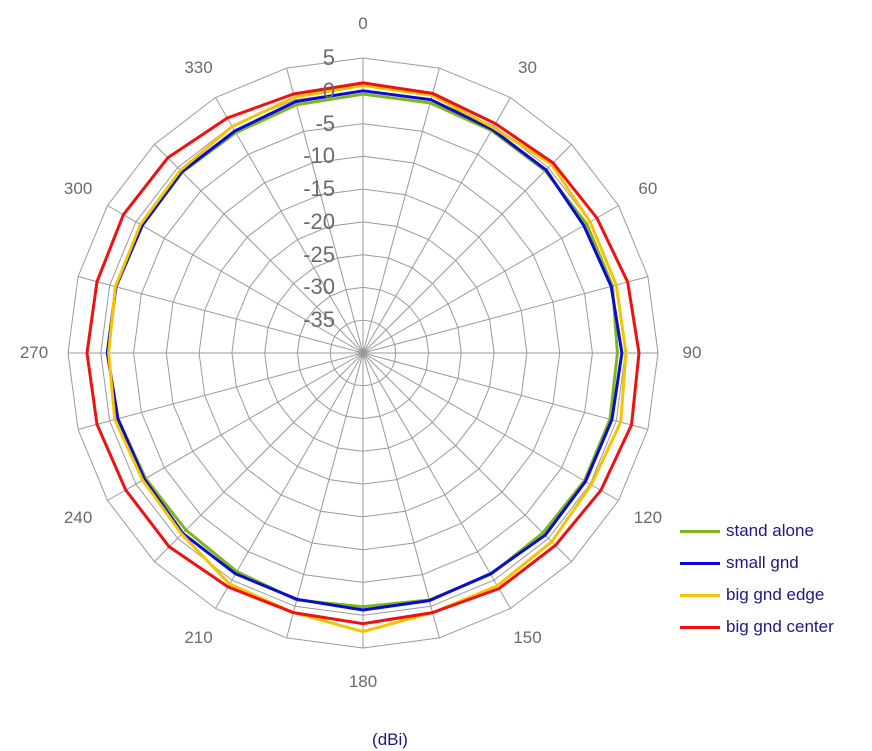 The height and width of the screenshot is (751, 872). Describe the element at coordinates (527, 68) in the screenshot. I see `angle-label-30: 30` at that location.